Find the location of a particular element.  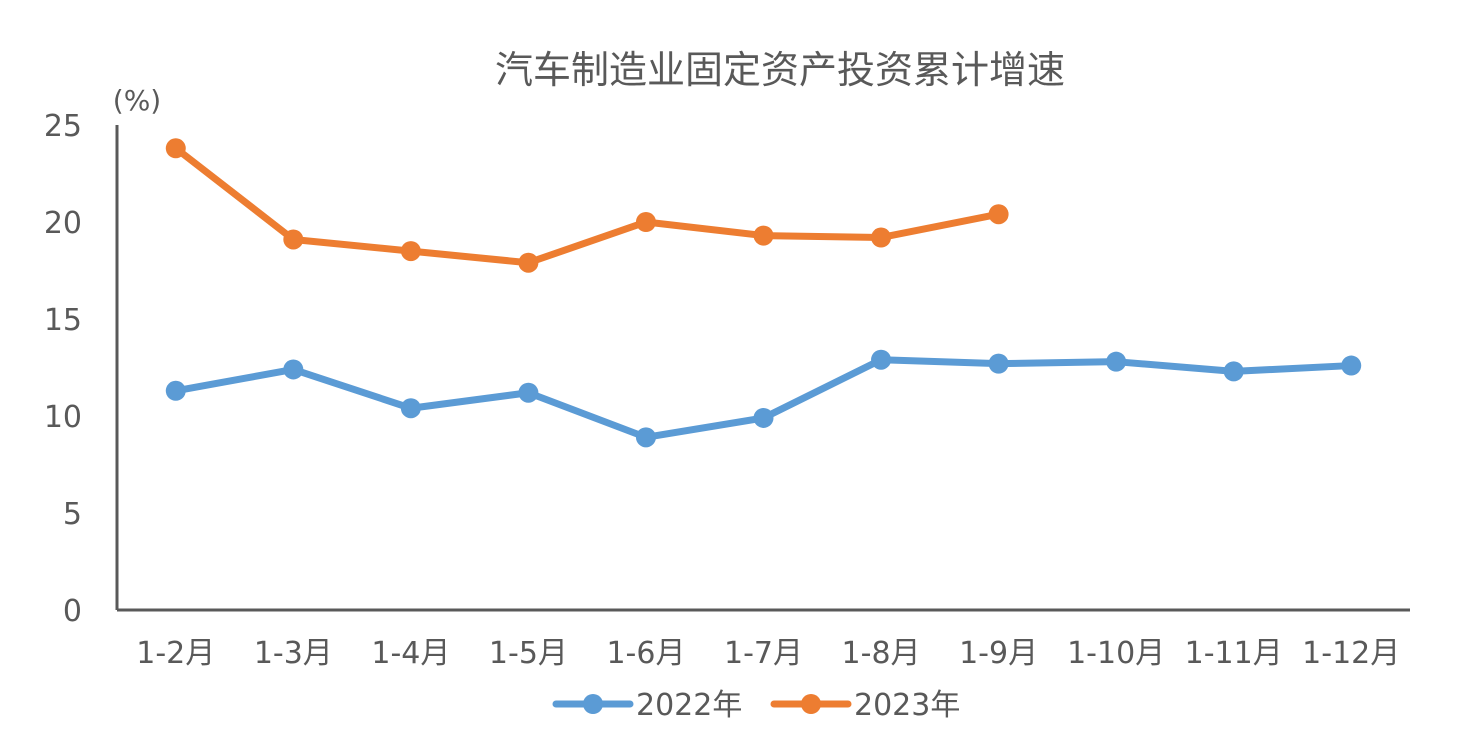

x-tick-label: 1-9月 is located at coordinates (998, 653).